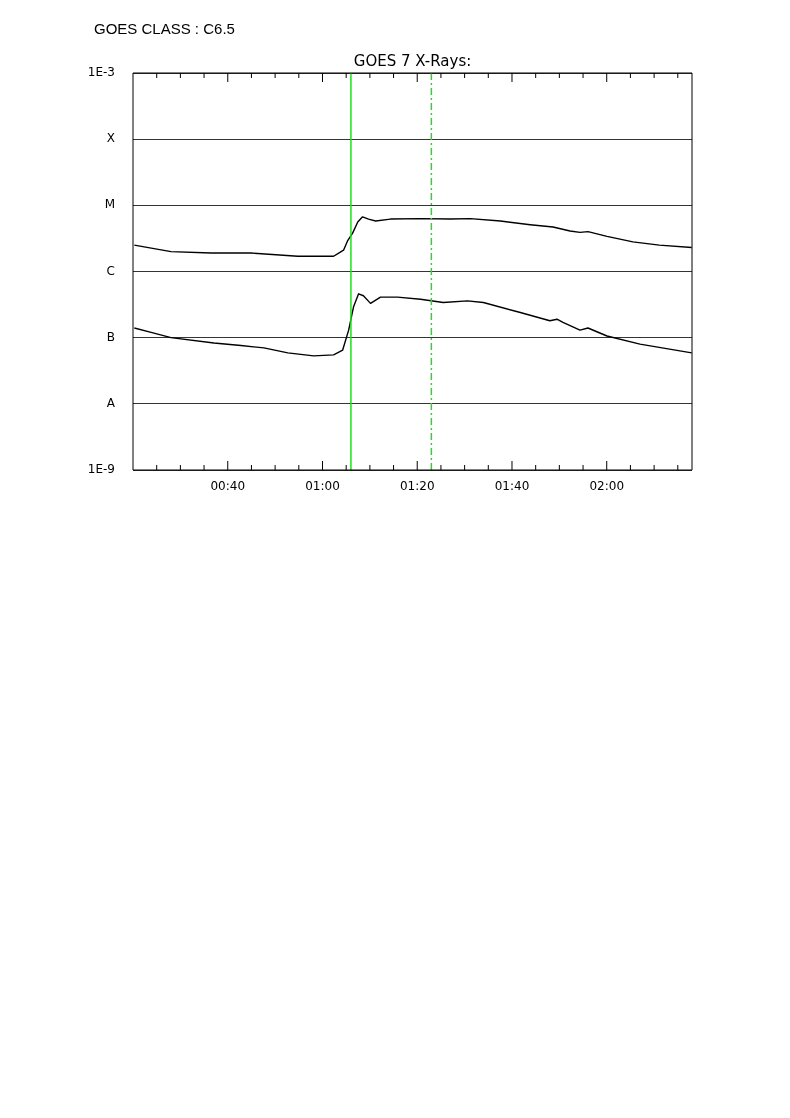 This screenshot has width=790, height=1118. Describe the element at coordinates (111, 402) in the screenshot. I see `y-tick-label: A` at that location.